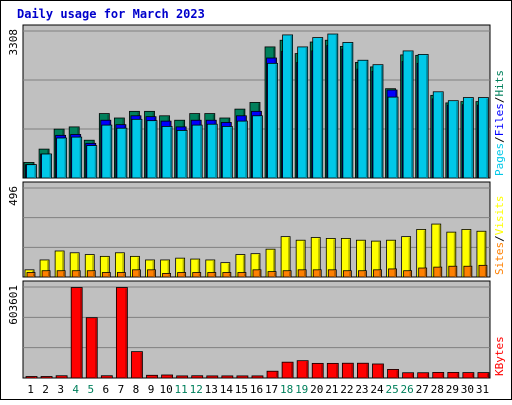 This screenshot has height=405, width=512. What do you see at coordinates (391, 389) in the screenshot?
I see `x-tick-label-25: 25` at bounding box center [391, 389].